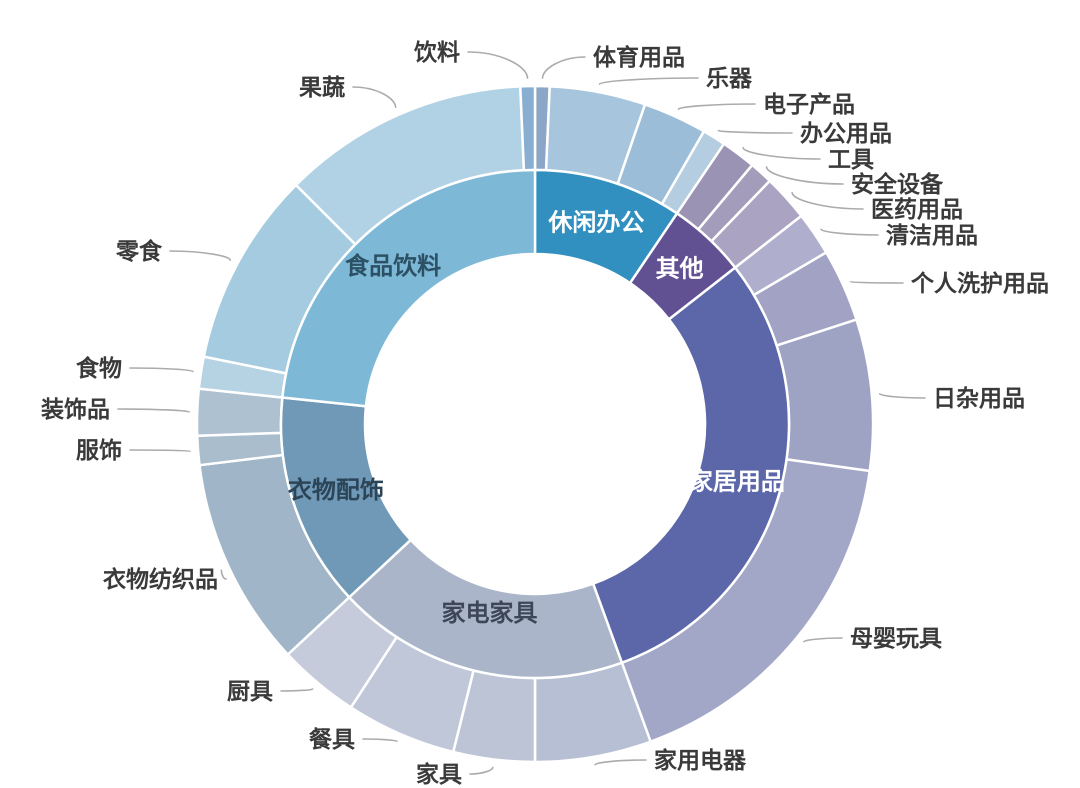 The height and width of the screenshot is (788, 1080). What do you see at coordinates (729, 78) in the screenshot?
I see `subcategory-label: 乐器` at bounding box center [729, 78].